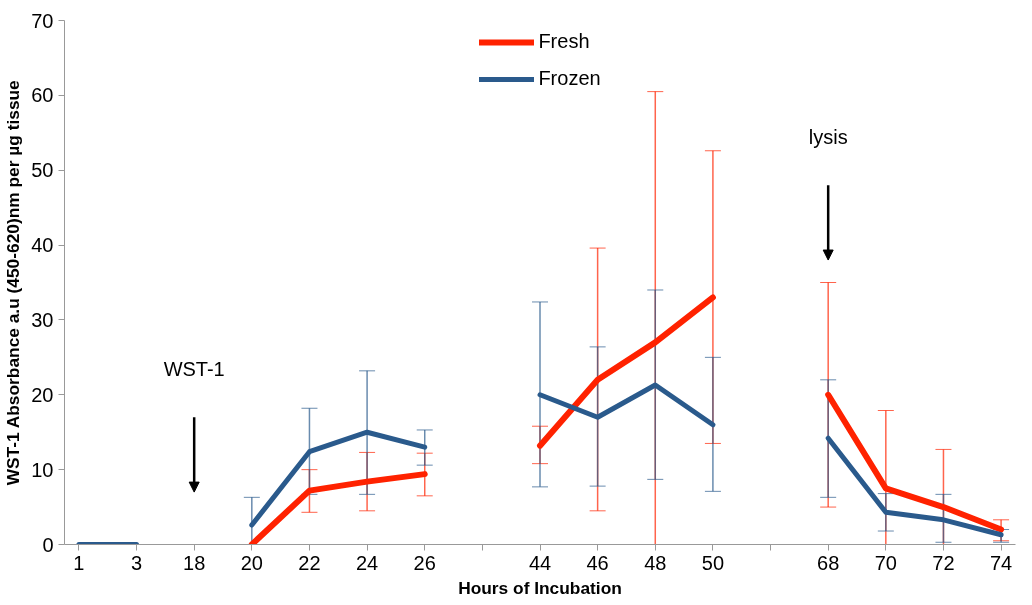 The height and width of the screenshot is (605, 1032). I want to click on y-tick-label: 10, so click(42, 469).